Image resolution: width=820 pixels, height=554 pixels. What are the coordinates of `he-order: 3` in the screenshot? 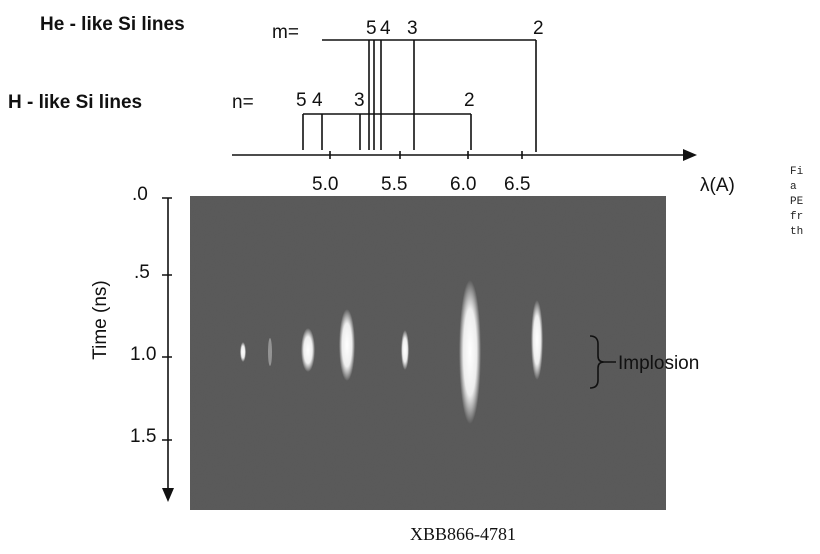 It's located at (412, 28).